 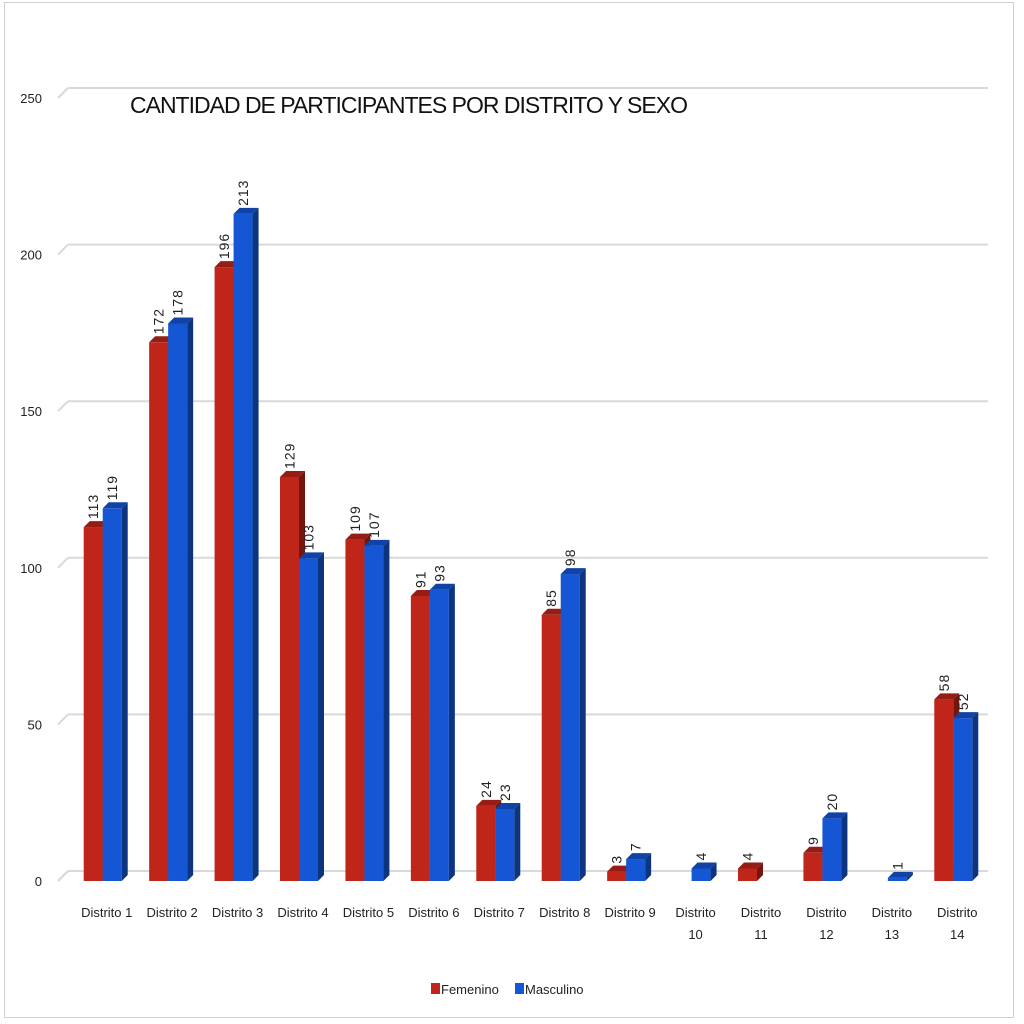 I want to click on x-tick-label: Distrito 1, so click(x=106, y=912).